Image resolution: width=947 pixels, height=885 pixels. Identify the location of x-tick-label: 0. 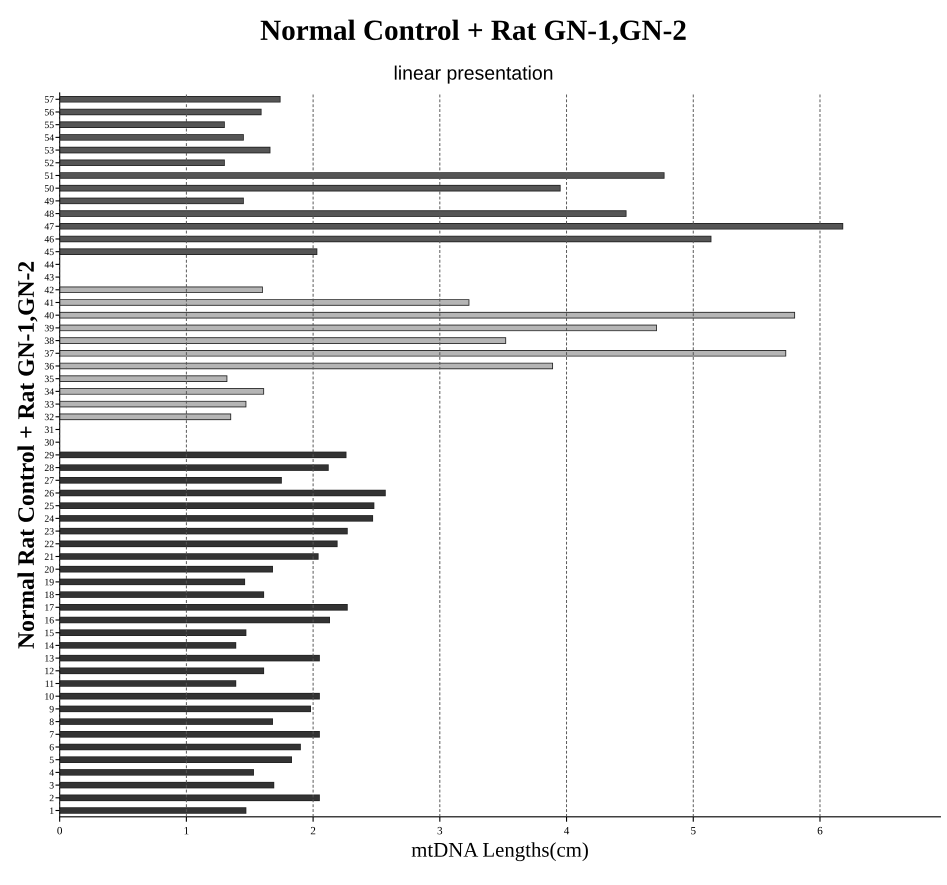
(59, 830).